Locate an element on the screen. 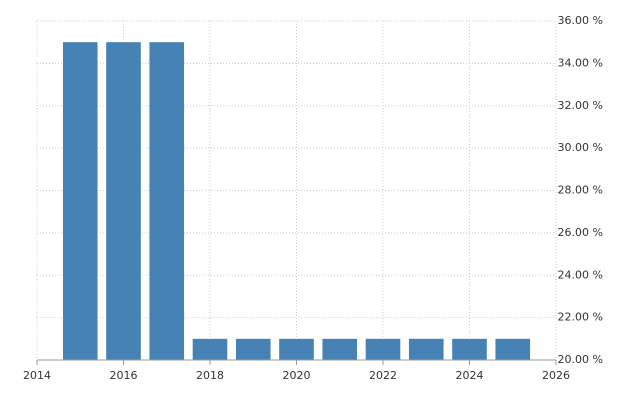 This screenshot has height=400, width=640. y-tick-label: 36.00 % is located at coordinates (580, 20).